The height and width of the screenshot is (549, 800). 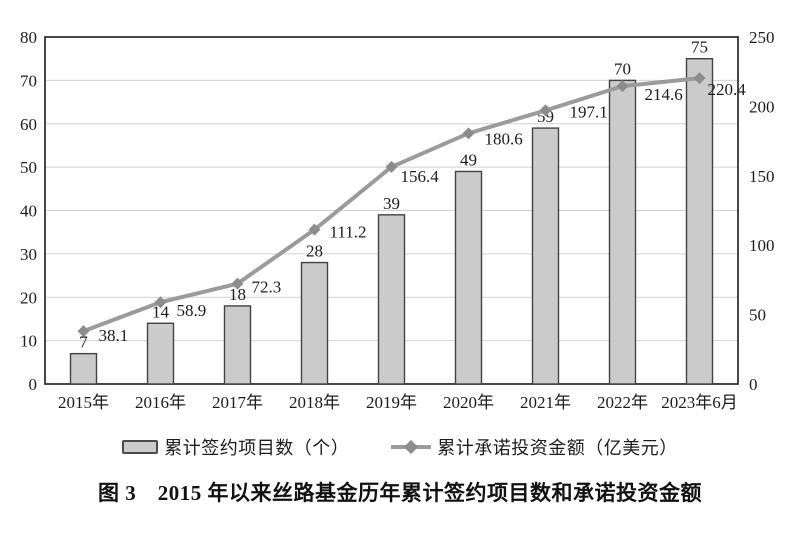 I want to click on left-axis-tick-label: 10, so click(x=28, y=341).